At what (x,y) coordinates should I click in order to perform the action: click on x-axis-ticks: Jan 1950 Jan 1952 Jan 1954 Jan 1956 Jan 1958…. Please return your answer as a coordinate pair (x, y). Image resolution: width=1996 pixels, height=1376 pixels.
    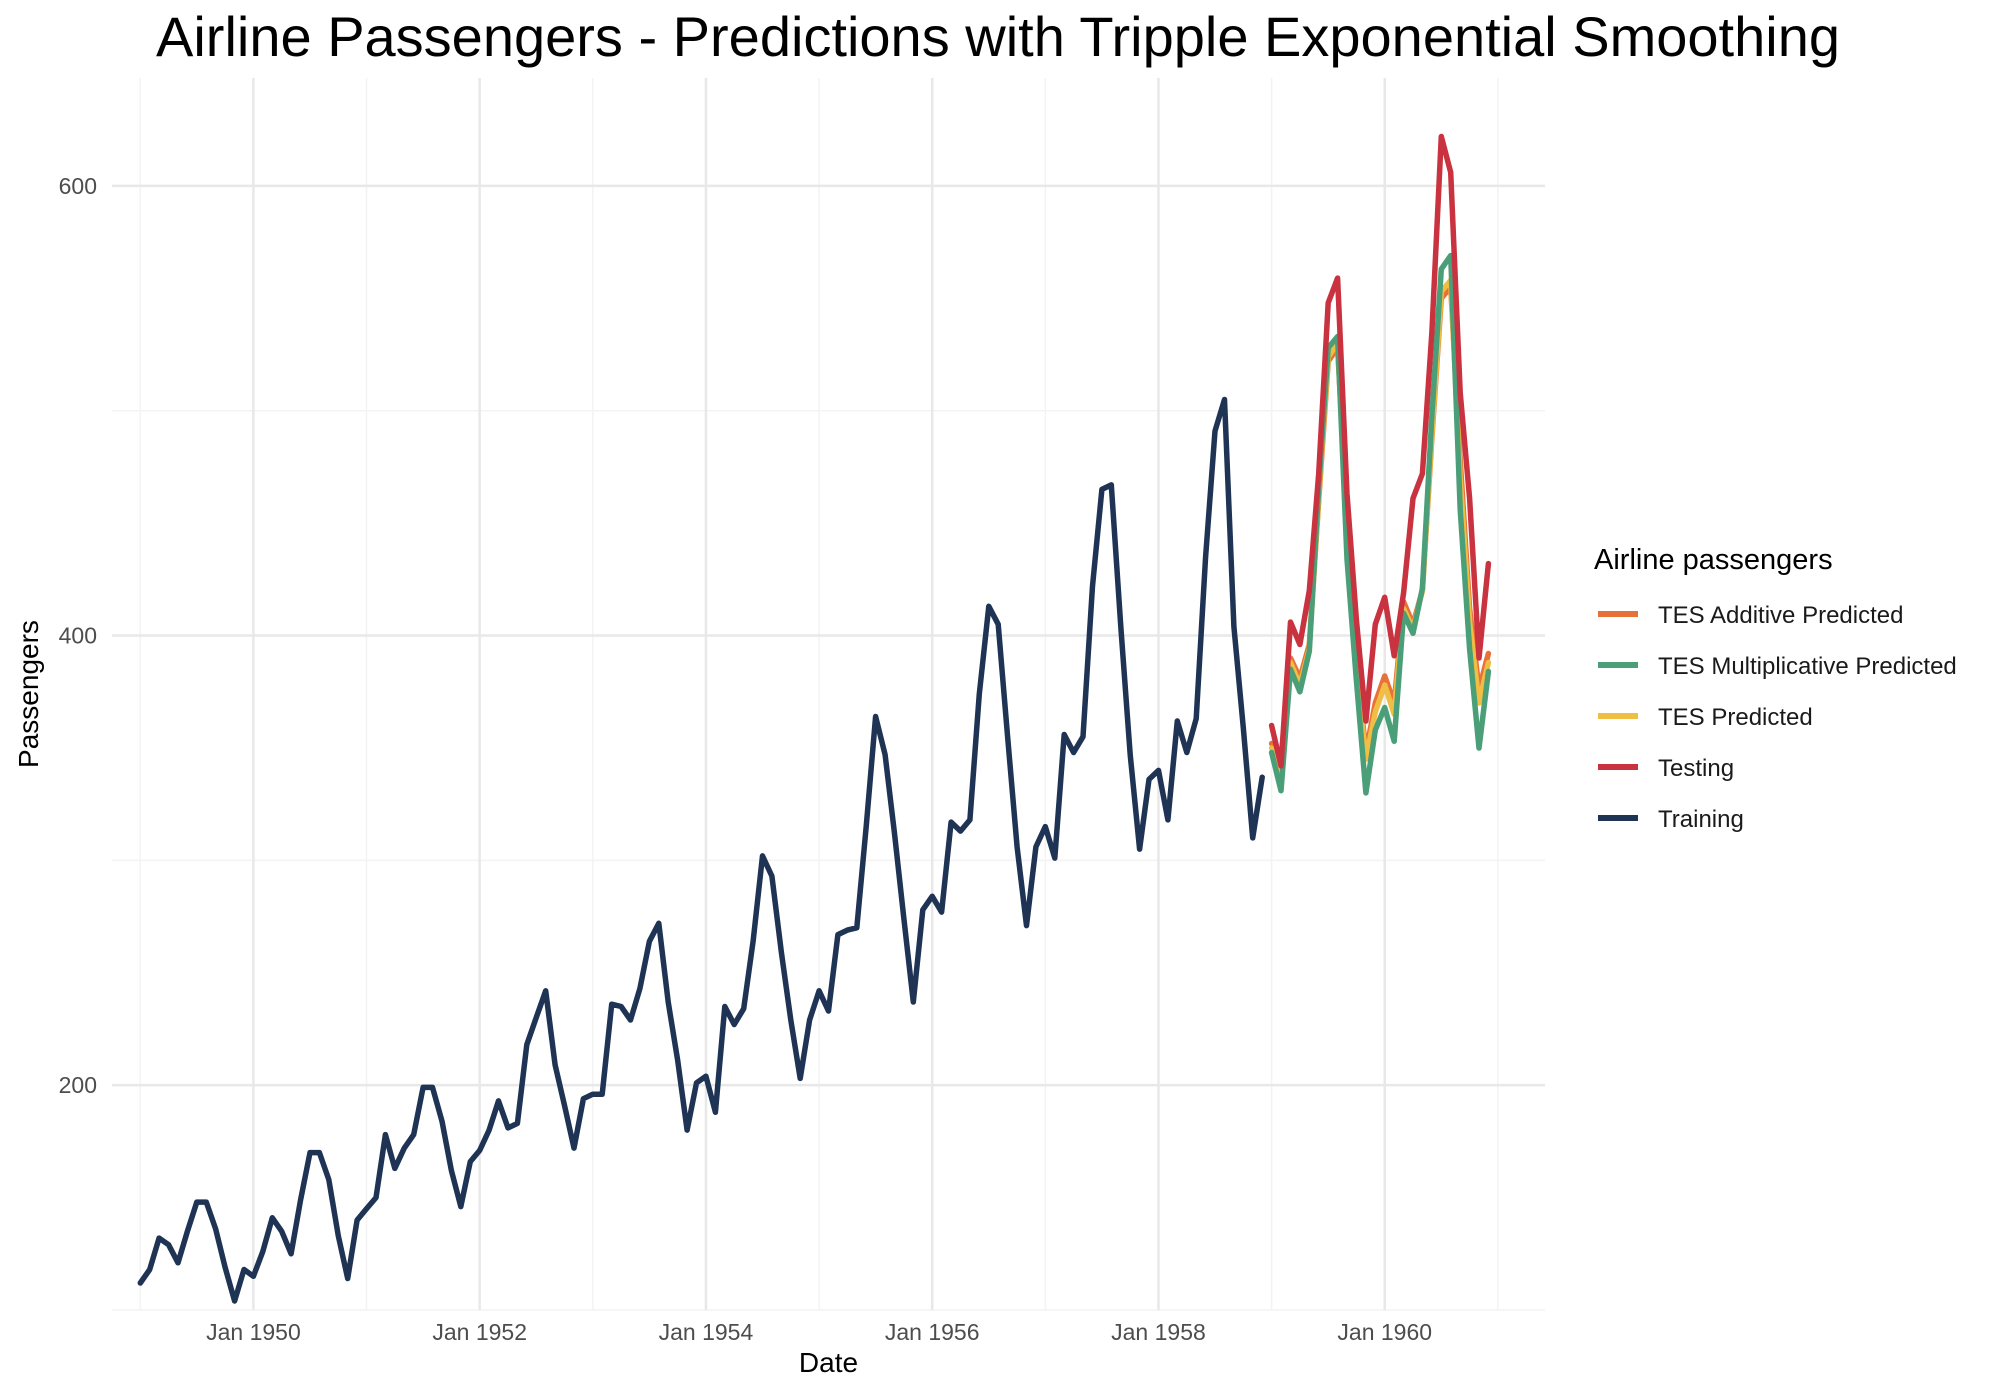
    Looking at the image, I should click on (819, 1332).